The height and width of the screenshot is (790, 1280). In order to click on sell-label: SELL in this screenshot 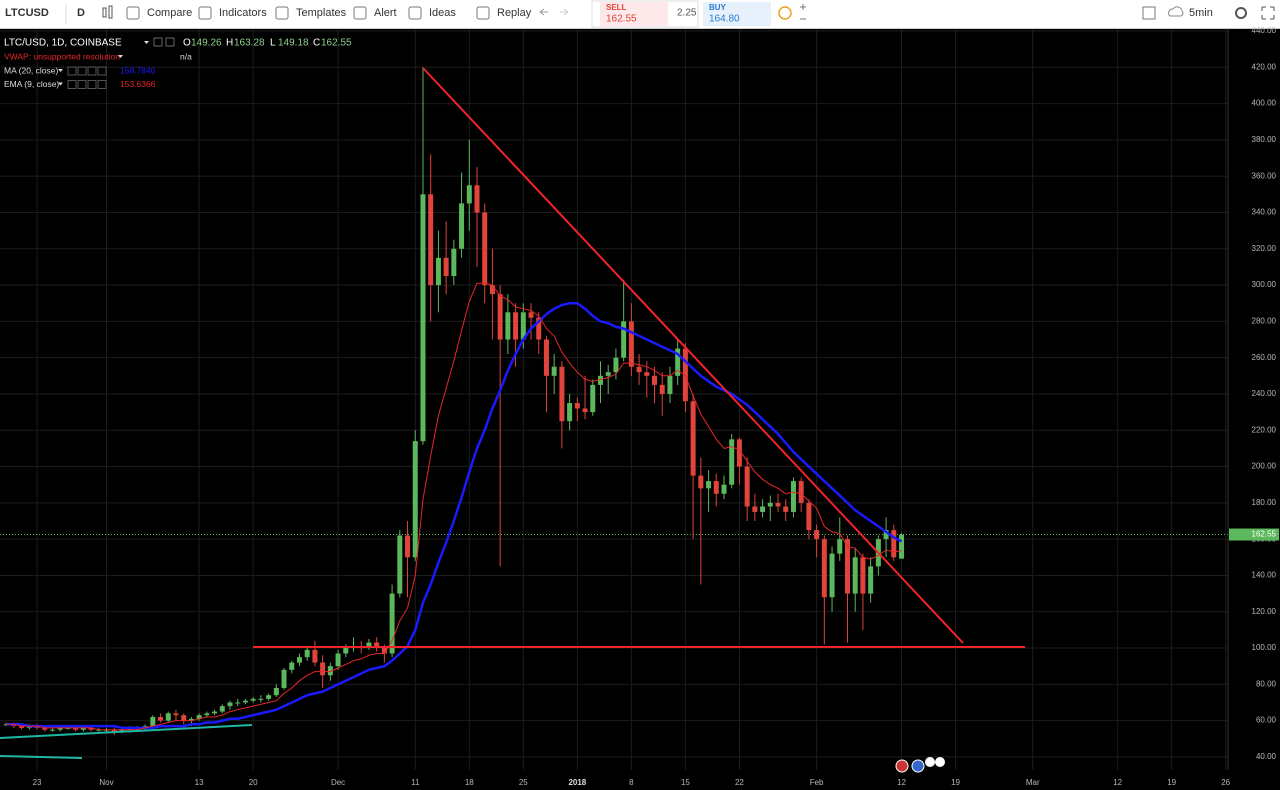, I will do `click(616, 7)`.